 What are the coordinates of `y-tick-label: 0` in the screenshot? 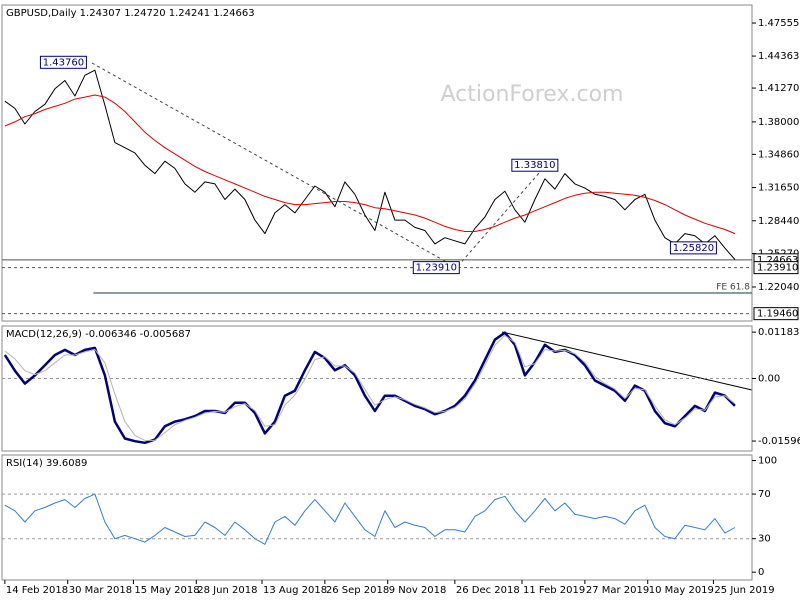 It's located at (761, 572).